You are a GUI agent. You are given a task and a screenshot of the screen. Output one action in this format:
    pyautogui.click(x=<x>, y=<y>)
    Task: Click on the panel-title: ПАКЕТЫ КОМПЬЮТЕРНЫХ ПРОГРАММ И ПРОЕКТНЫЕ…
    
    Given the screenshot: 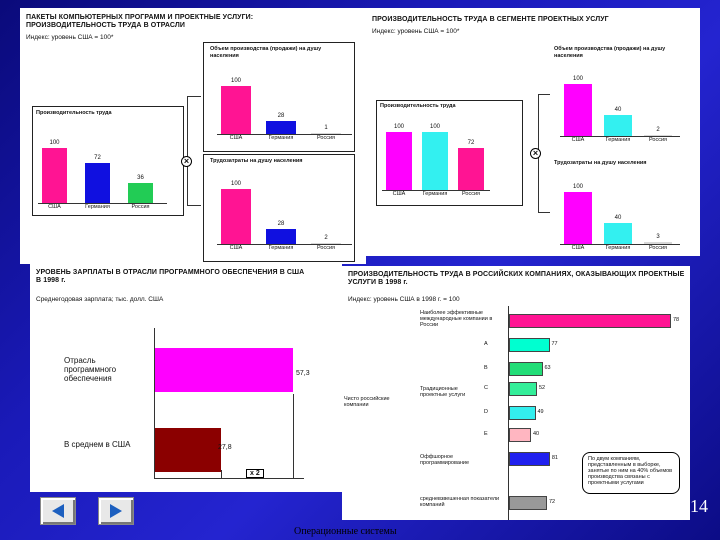 What is the action you would take?
    pyautogui.click(x=140, y=21)
    